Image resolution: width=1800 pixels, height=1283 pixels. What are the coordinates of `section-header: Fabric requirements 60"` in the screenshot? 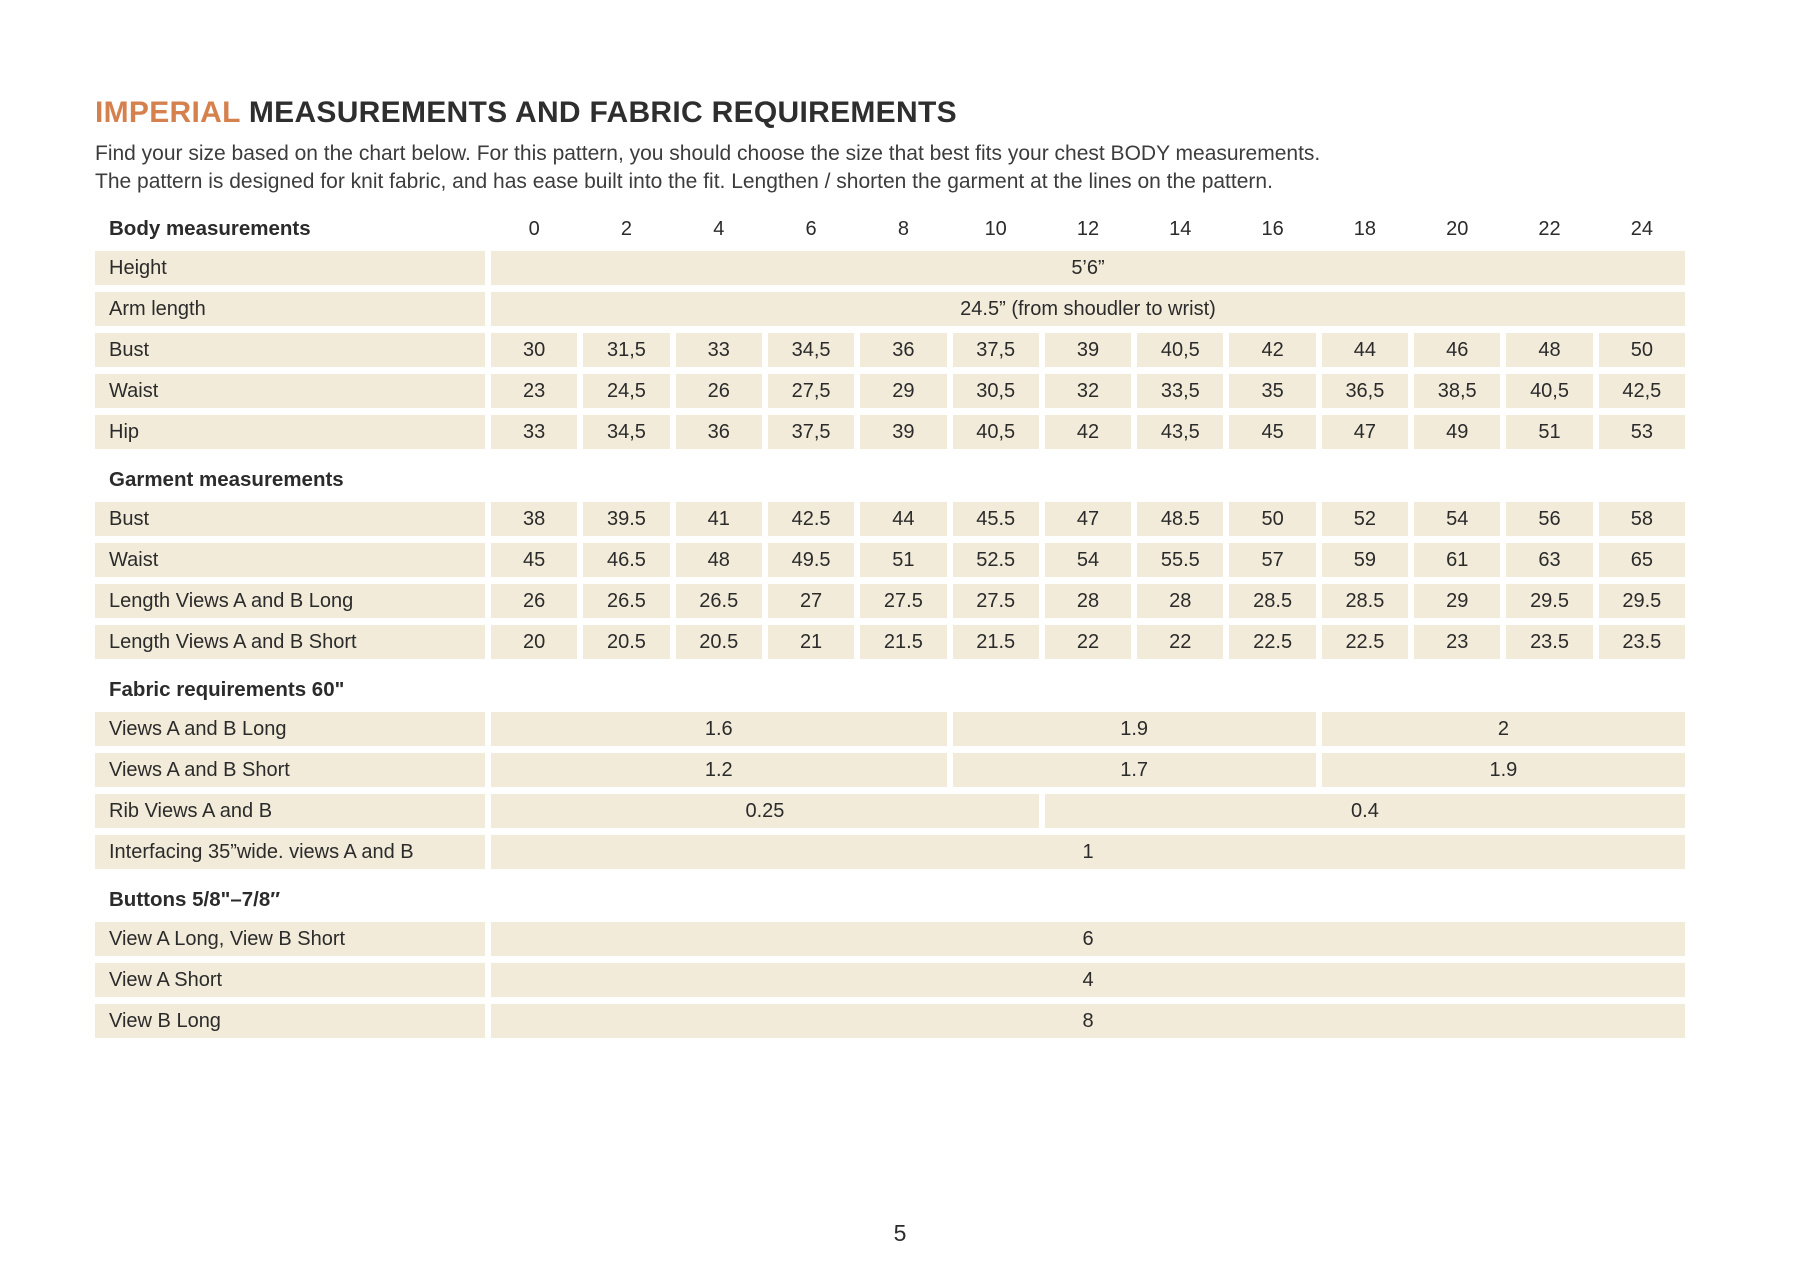 It's located at (227, 689).